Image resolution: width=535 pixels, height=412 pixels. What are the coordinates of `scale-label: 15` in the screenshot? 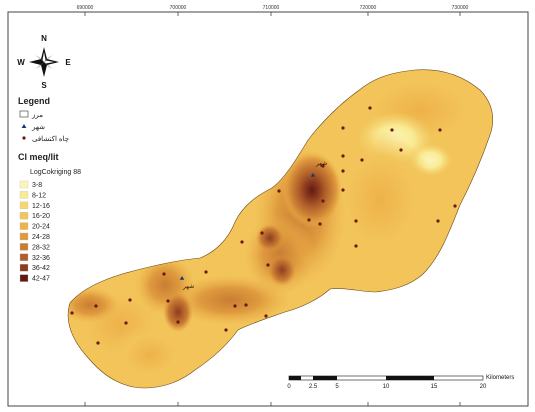 It's located at (434, 387).